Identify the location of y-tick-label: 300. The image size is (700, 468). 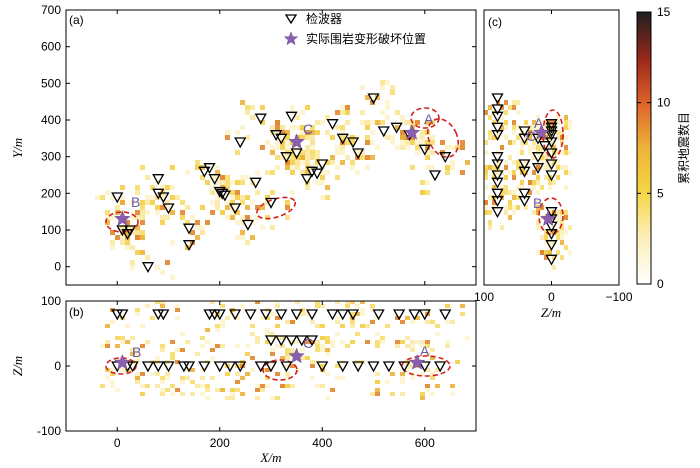
(51, 157).